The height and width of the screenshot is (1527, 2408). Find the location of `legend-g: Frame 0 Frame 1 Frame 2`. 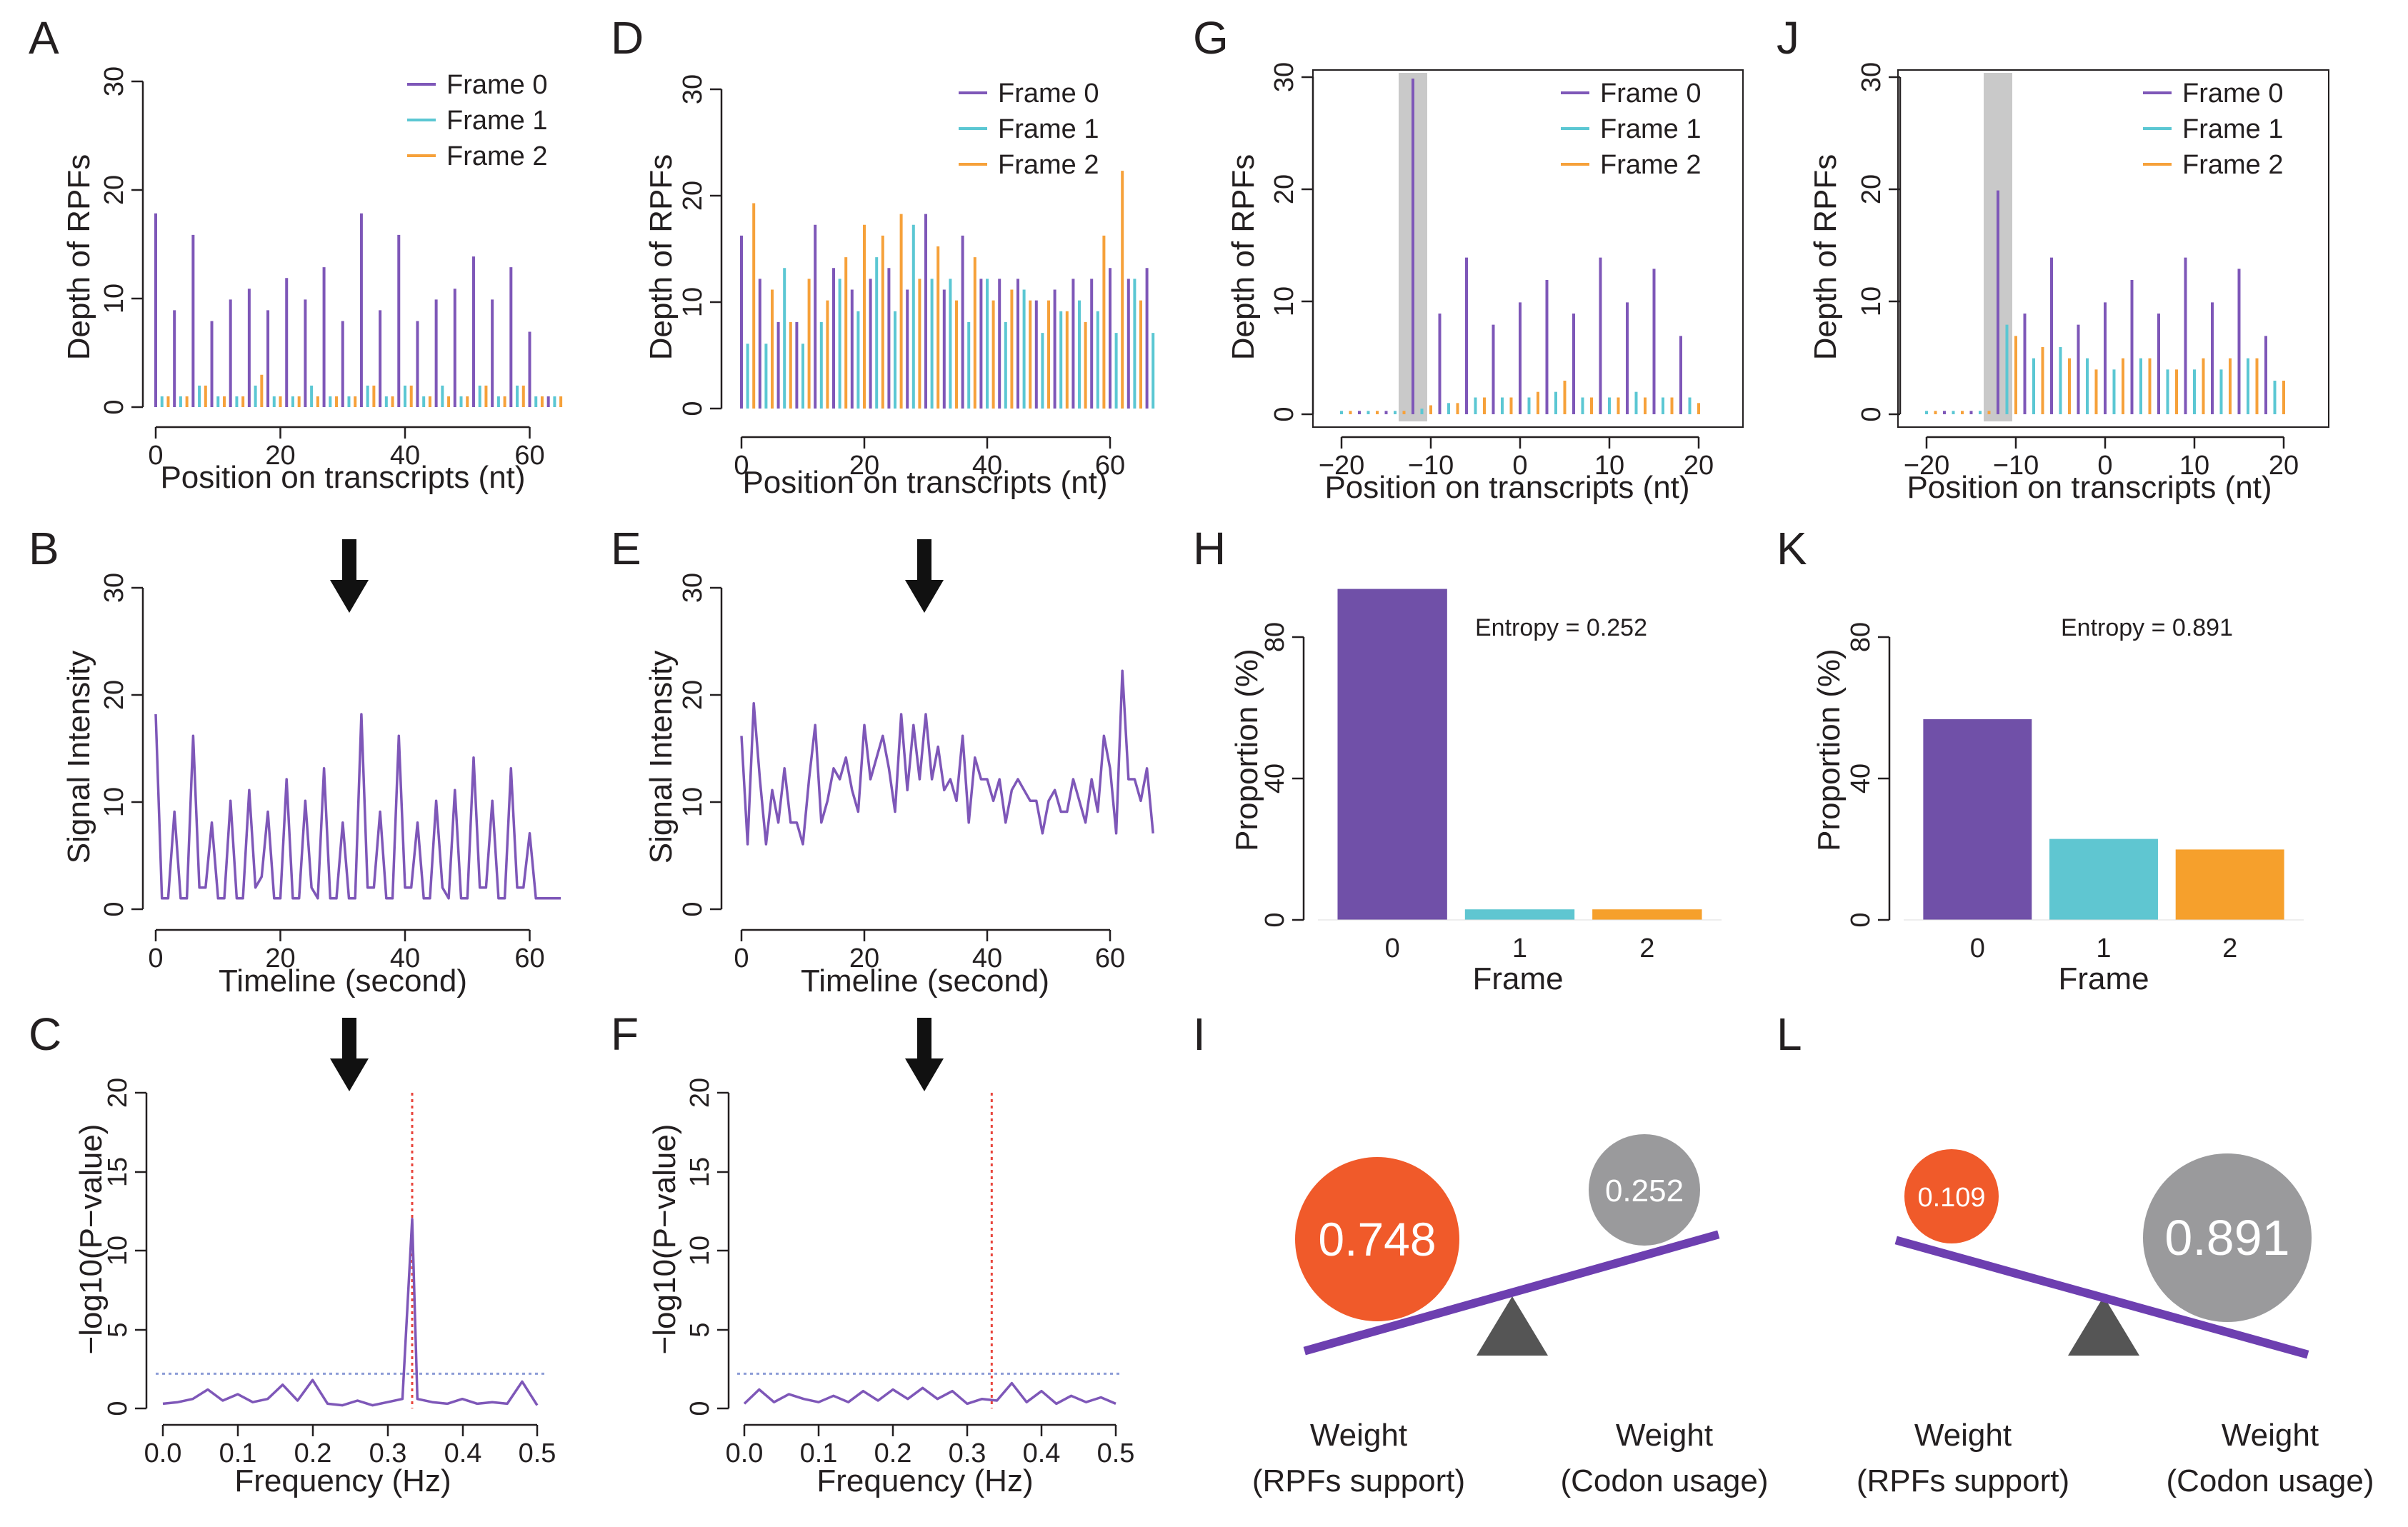

legend-g: Frame 0 Frame 1 Frame 2 is located at coordinates (1631, 129).